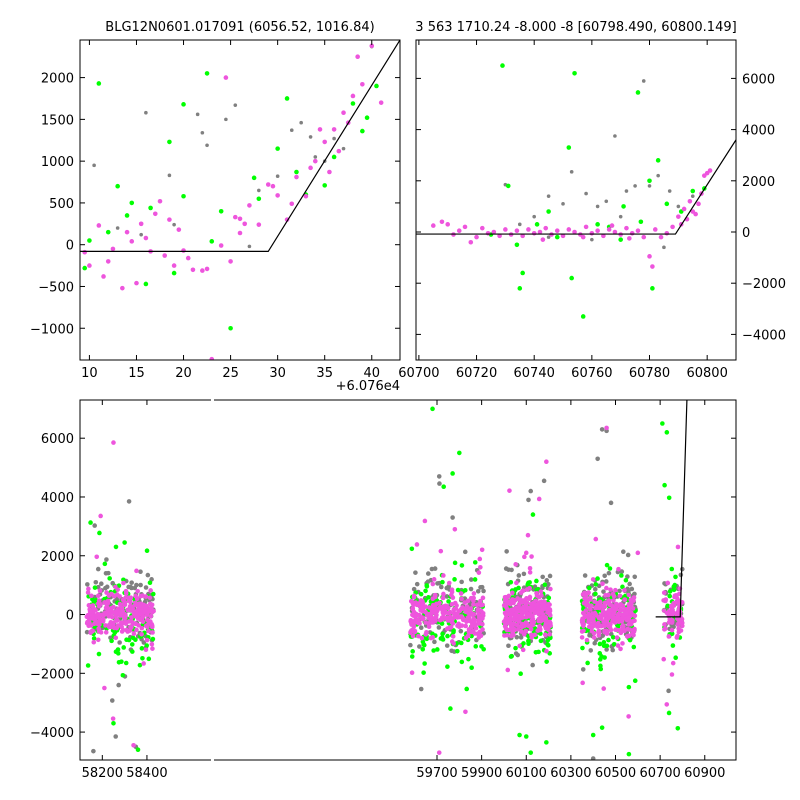 This screenshot has height=800, width=800. What do you see at coordinates (102, 773) in the screenshot?
I see `bottom-xtick-label: 58200` at bounding box center [102, 773].